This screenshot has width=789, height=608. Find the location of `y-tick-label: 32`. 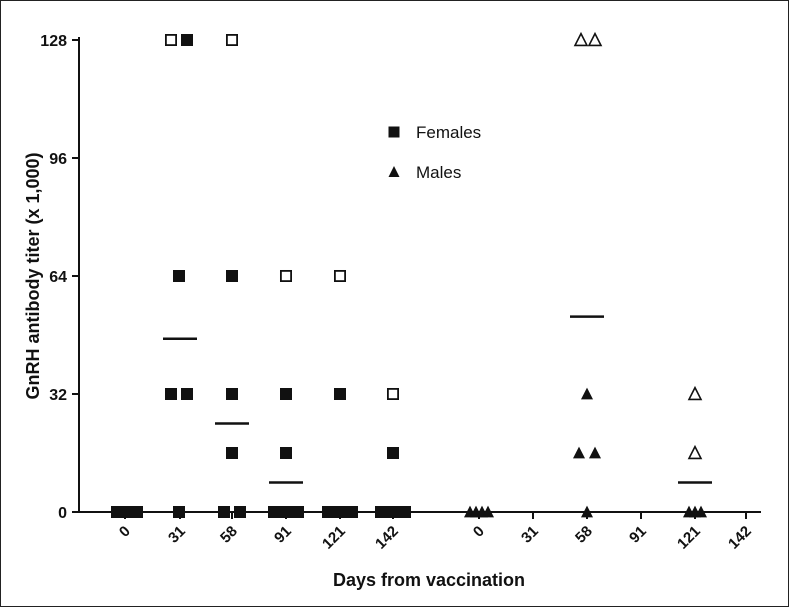

y-tick-label: 32 is located at coordinates (58, 395).